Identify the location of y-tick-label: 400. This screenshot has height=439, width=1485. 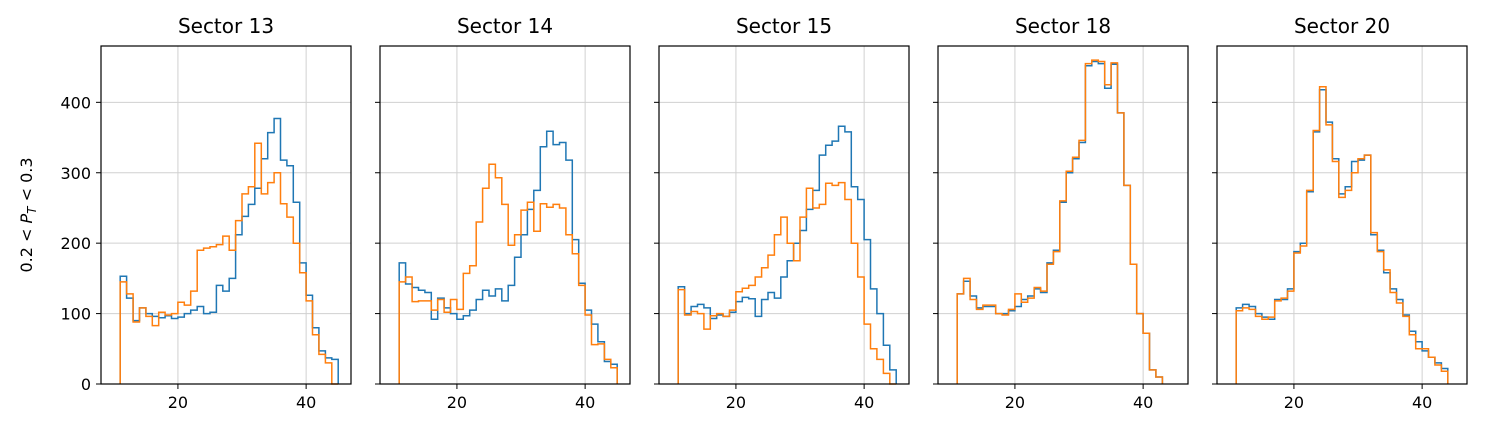
(75, 102).